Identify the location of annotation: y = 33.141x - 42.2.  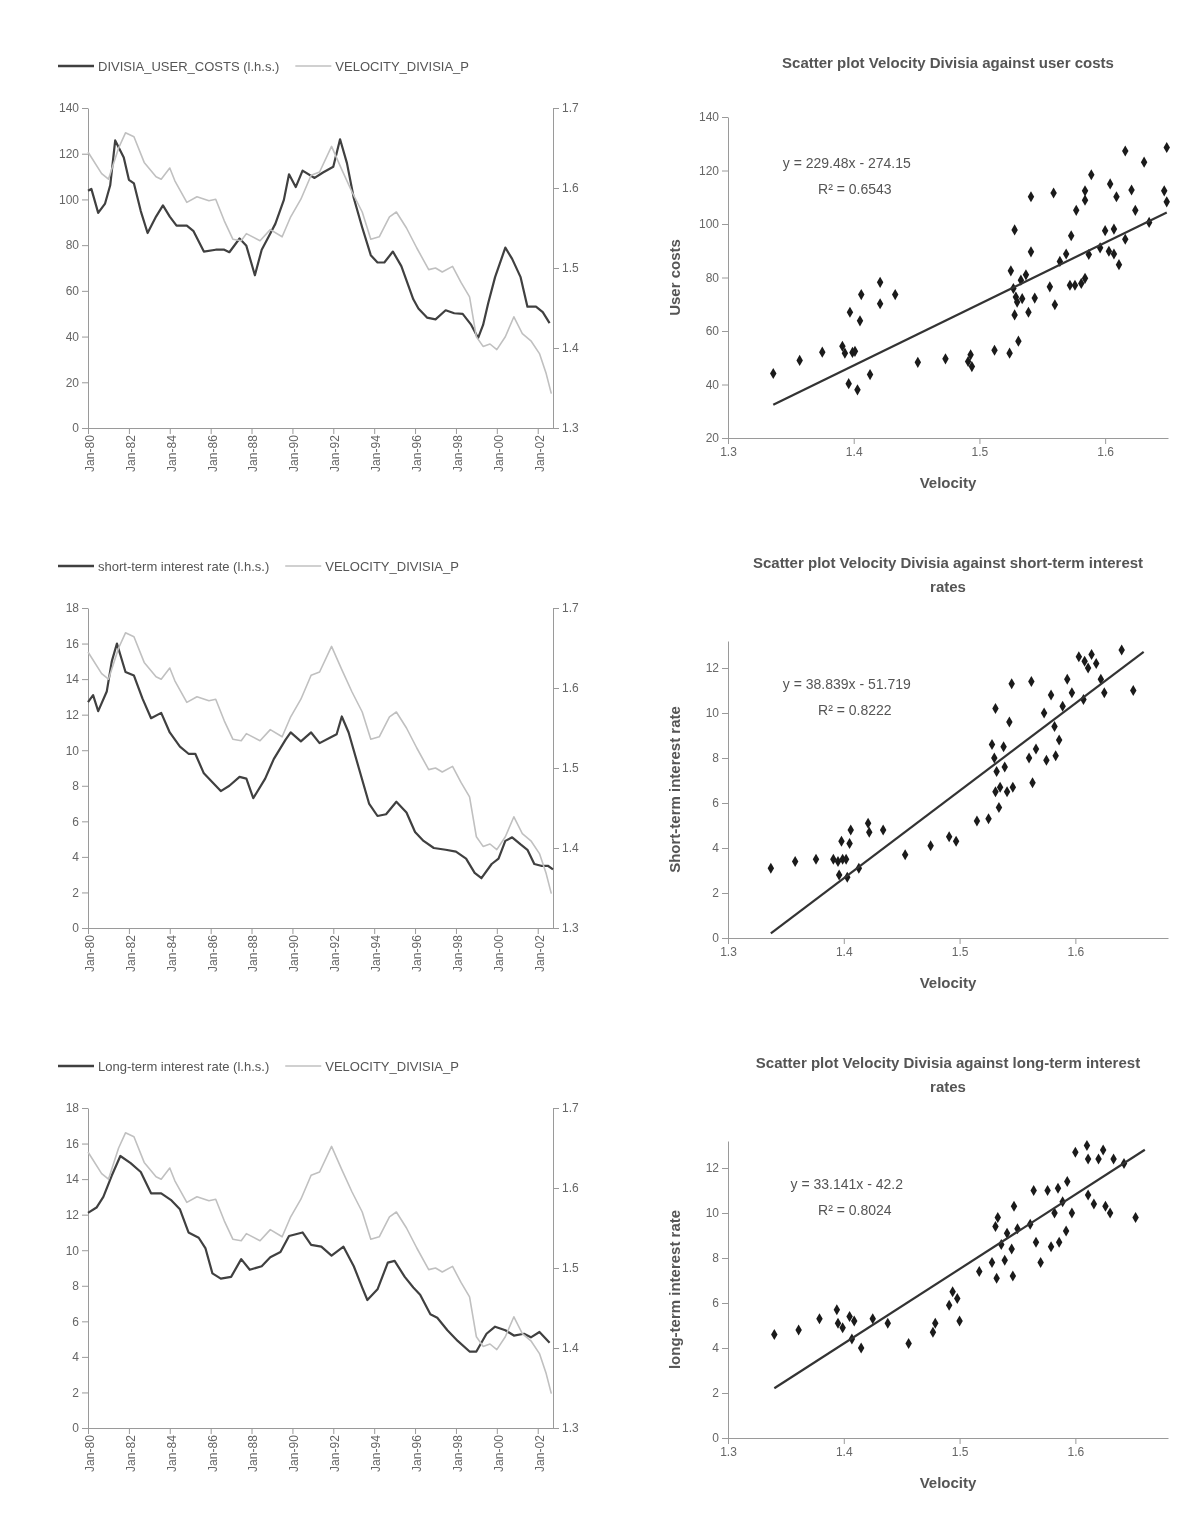
(847, 1183).